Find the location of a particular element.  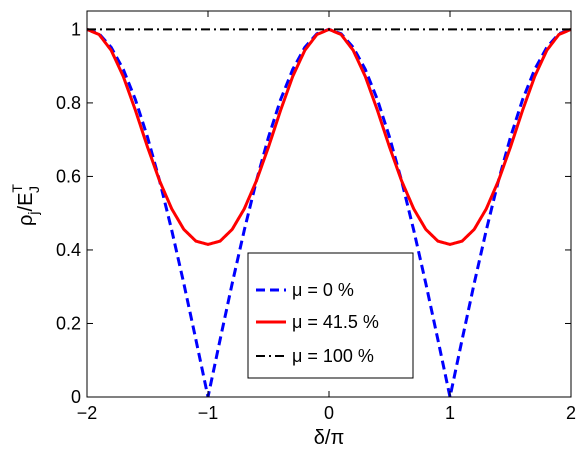

legend-label-3: μ = 100 % is located at coordinates (333, 356).